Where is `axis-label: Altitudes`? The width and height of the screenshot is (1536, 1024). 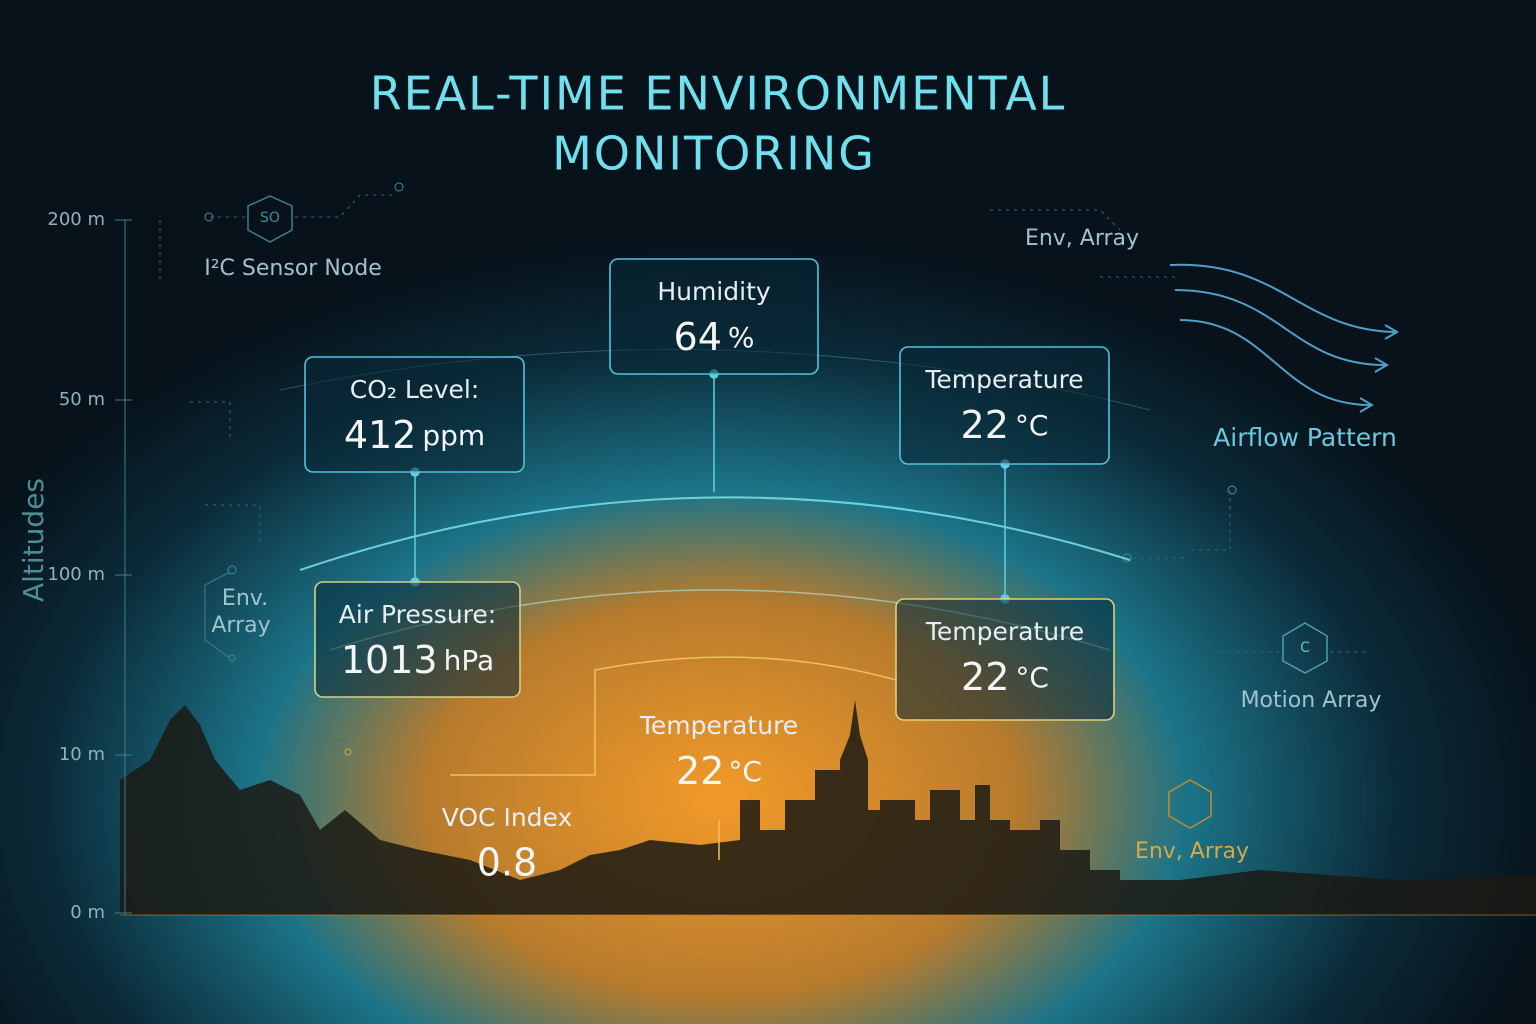 axis-label: Altitudes is located at coordinates (33, 540).